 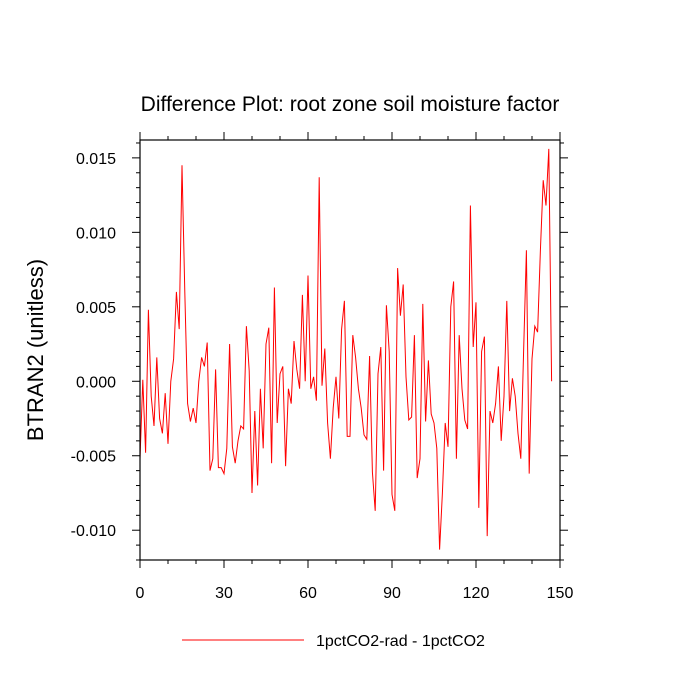 What do you see at coordinates (140, 593) in the screenshot?
I see `x-tick-label: 0` at bounding box center [140, 593].